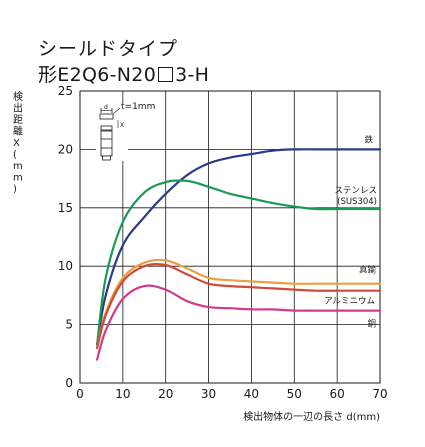 The height and width of the screenshot is (447, 425). What do you see at coordinates (18, 108) in the screenshot?
I see `y-axis-label-char: 出` at bounding box center [18, 108].